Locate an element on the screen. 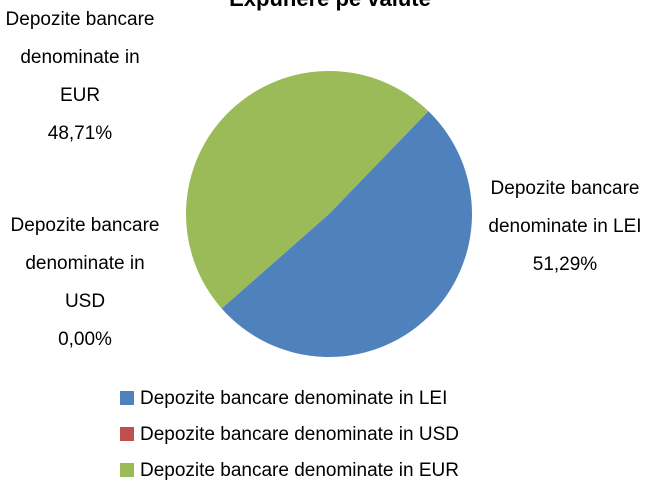 This screenshot has width=646, height=481. data-label: Depozite bancare denominate in USD 0,00% is located at coordinates (85, 283).